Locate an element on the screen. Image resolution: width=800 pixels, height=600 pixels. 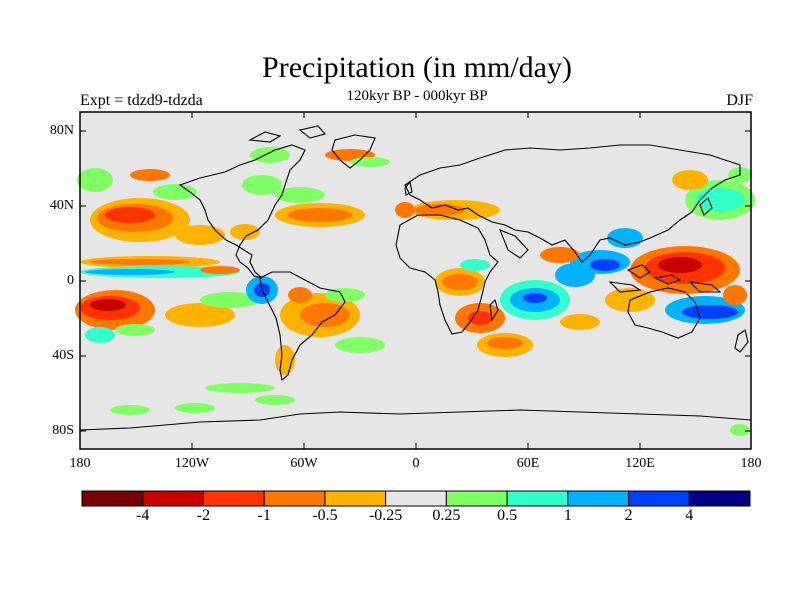
lon-label-60e: 60E is located at coordinates (528, 463).